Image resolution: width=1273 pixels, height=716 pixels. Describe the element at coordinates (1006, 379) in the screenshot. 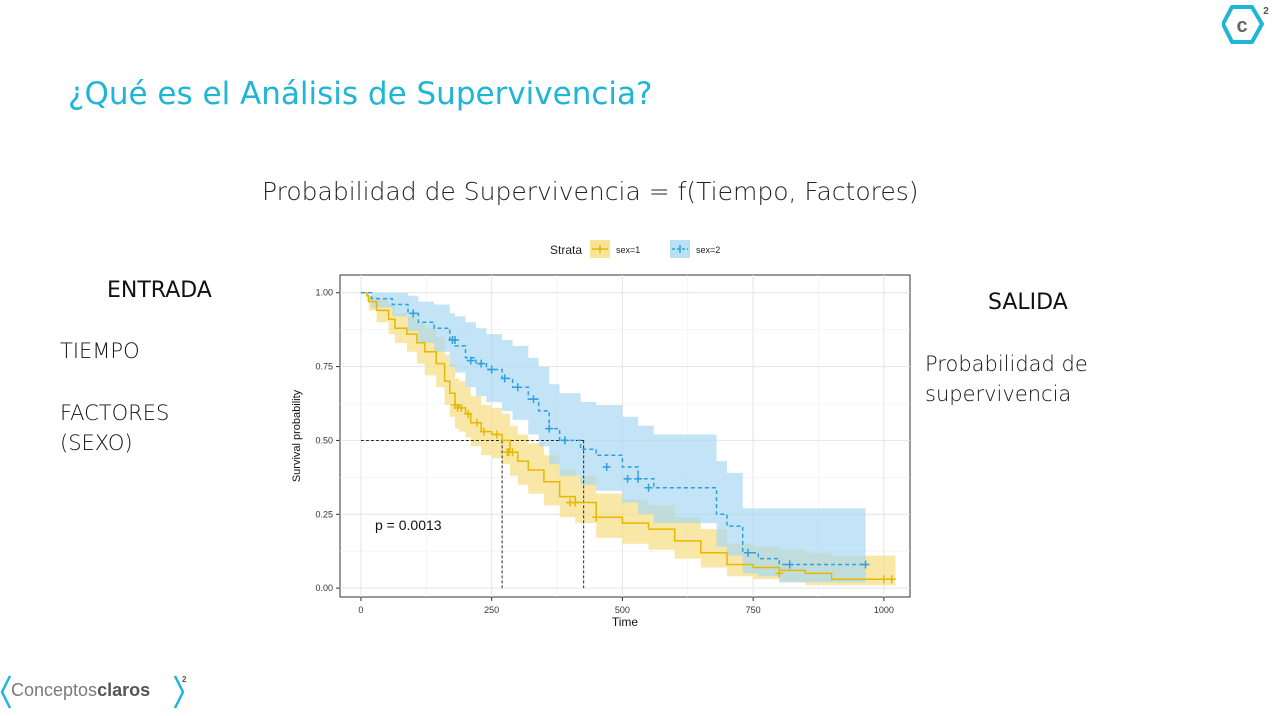

I see `probabilidad-text: Probabilidad de supervivencia` at that location.